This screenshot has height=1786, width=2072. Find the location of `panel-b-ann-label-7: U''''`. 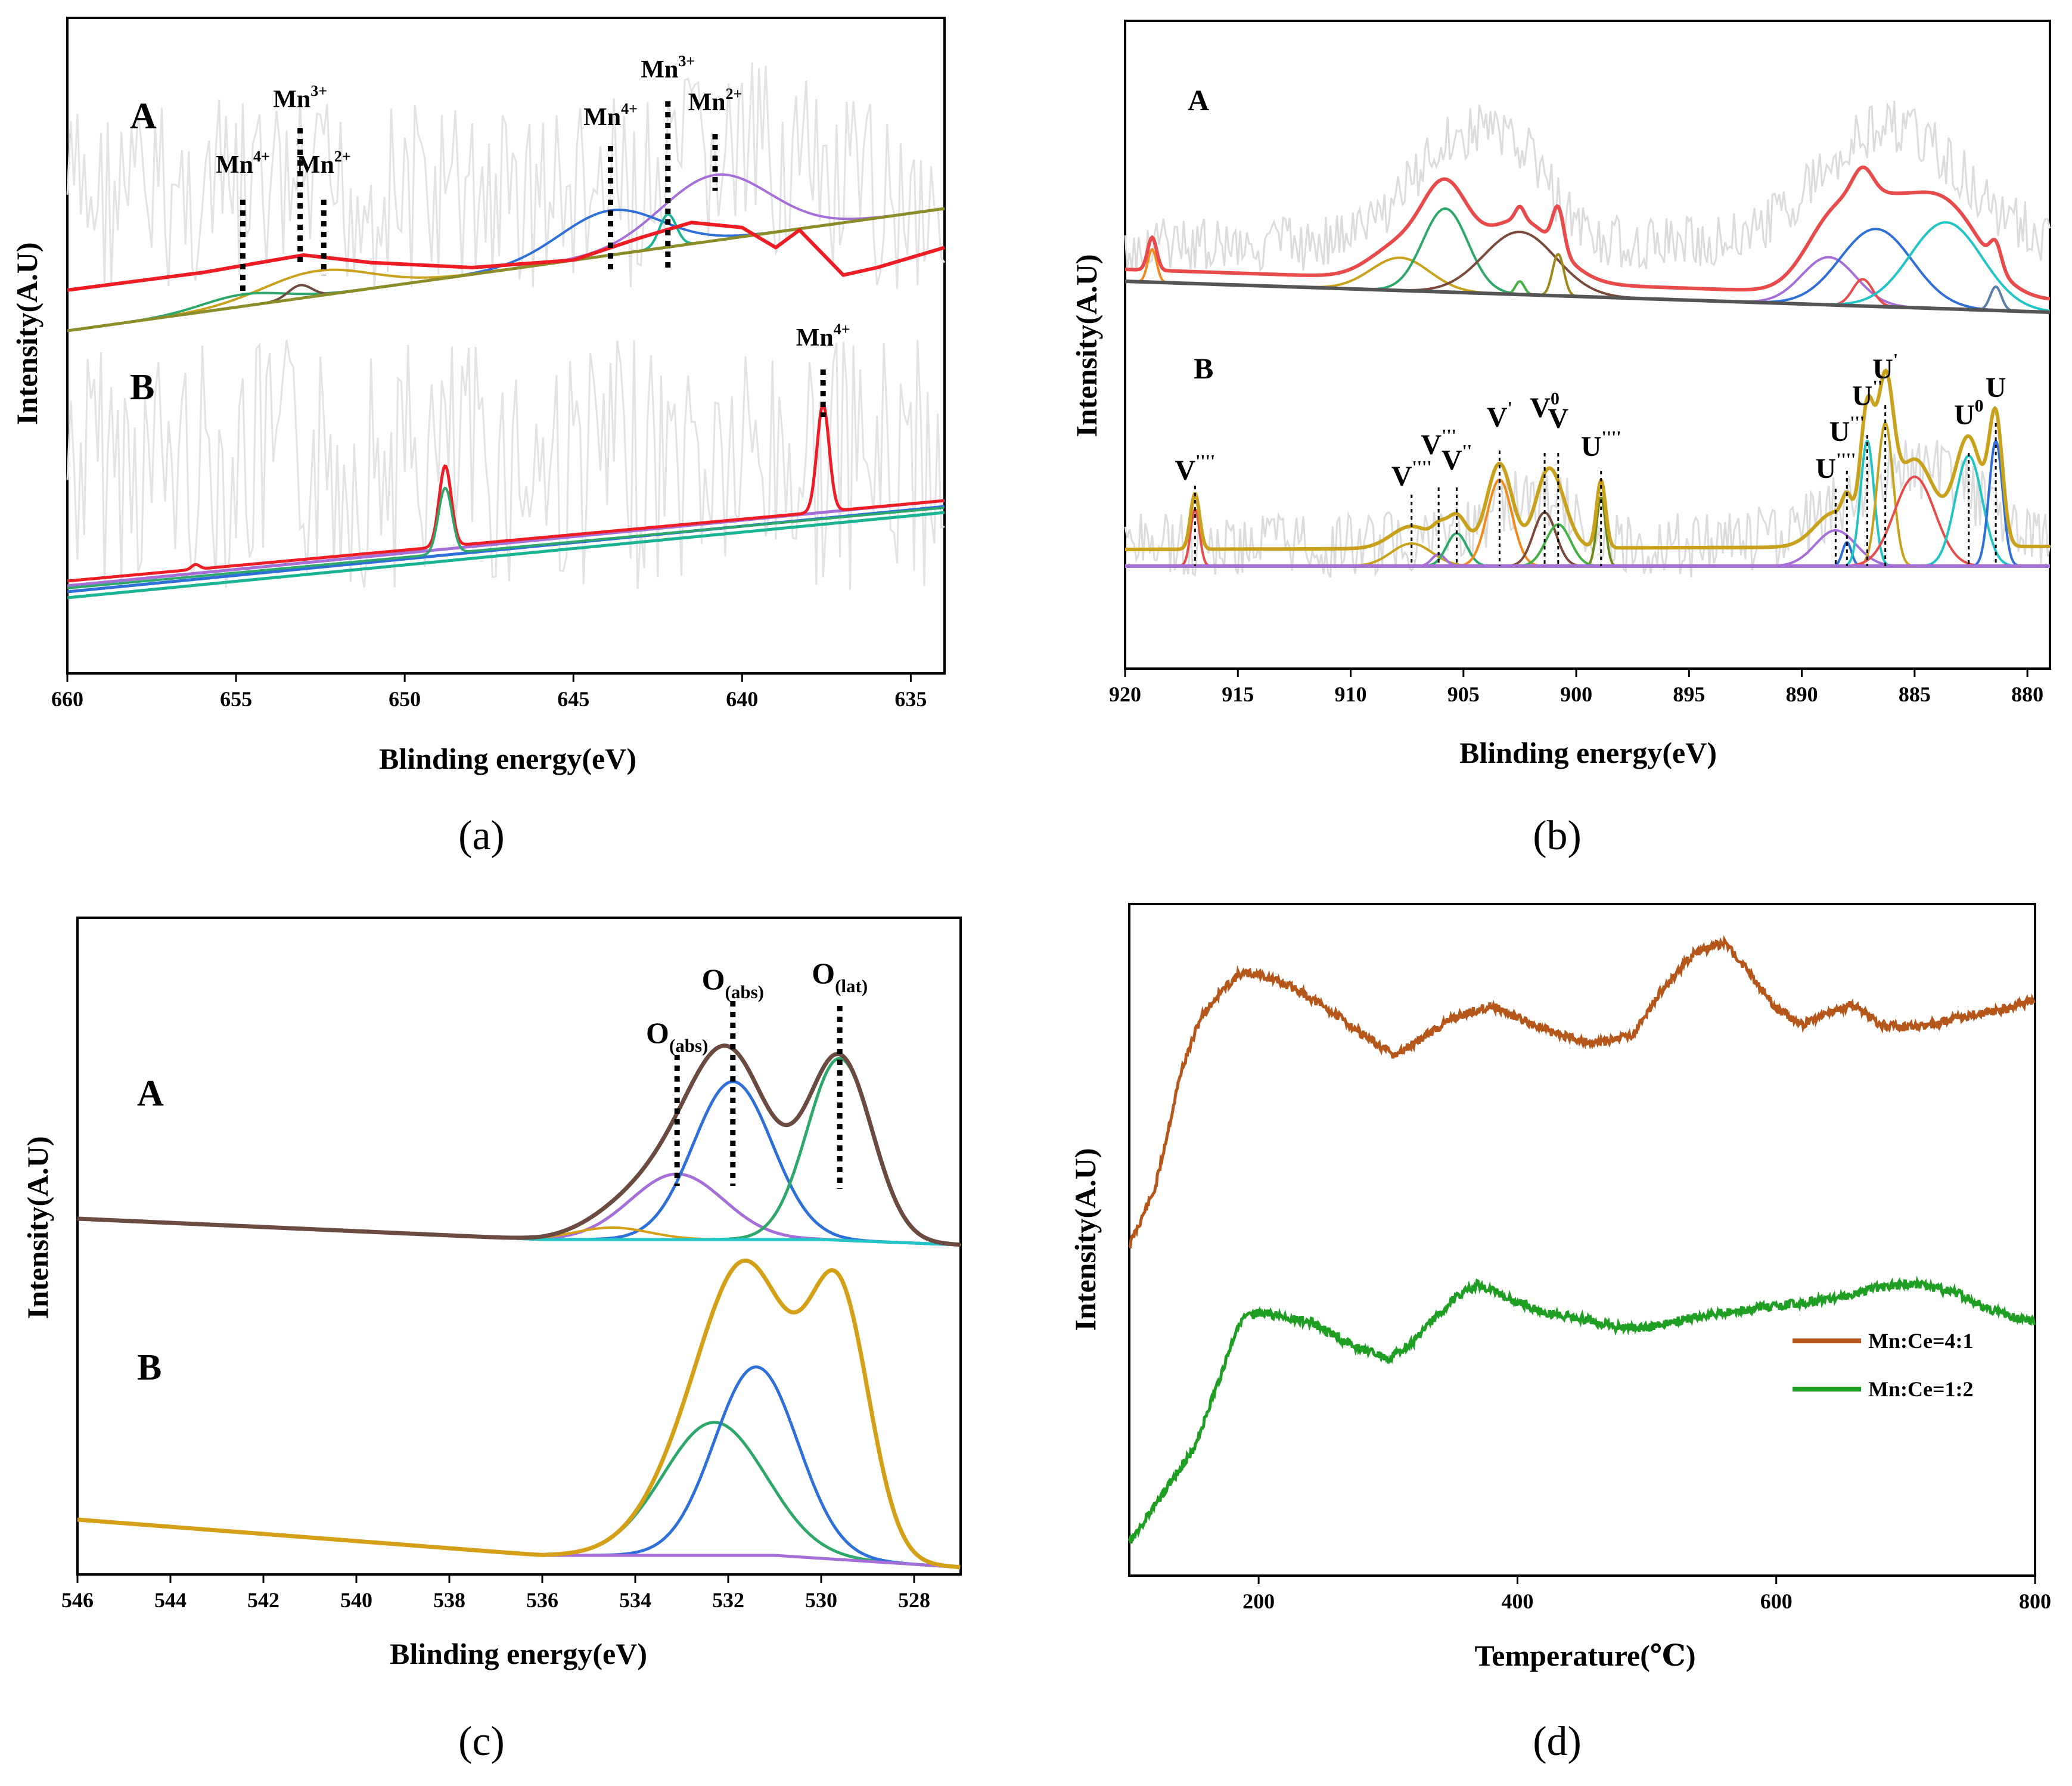

panel-b-ann-label-7: U'''' is located at coordinates (1601, 444).